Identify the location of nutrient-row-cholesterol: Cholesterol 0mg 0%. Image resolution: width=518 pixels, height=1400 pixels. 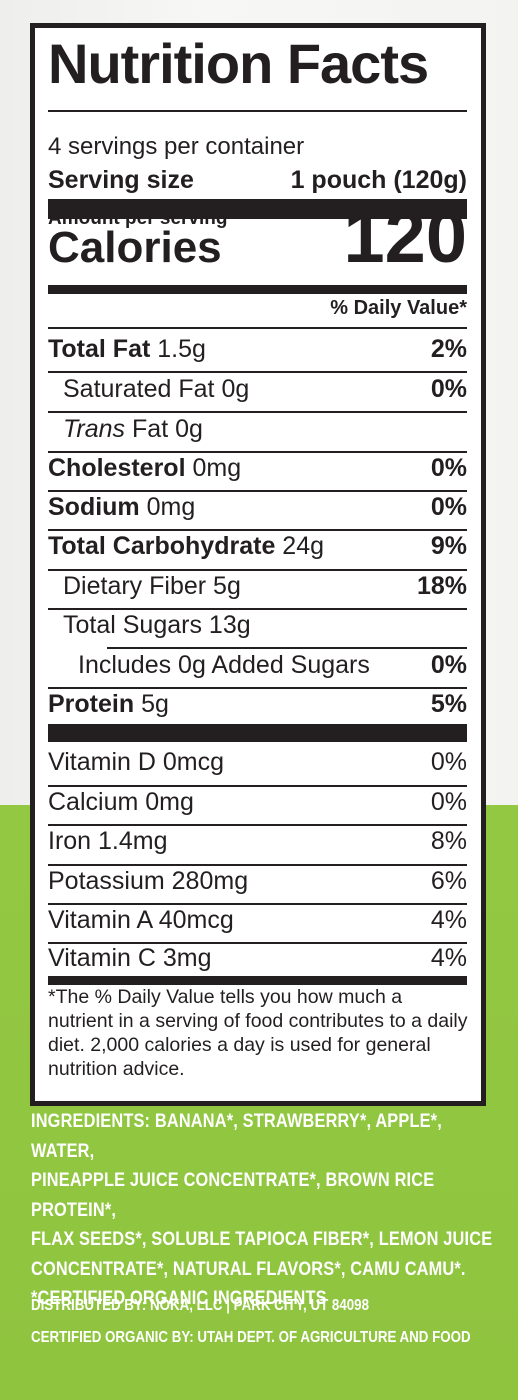
(257, 468).